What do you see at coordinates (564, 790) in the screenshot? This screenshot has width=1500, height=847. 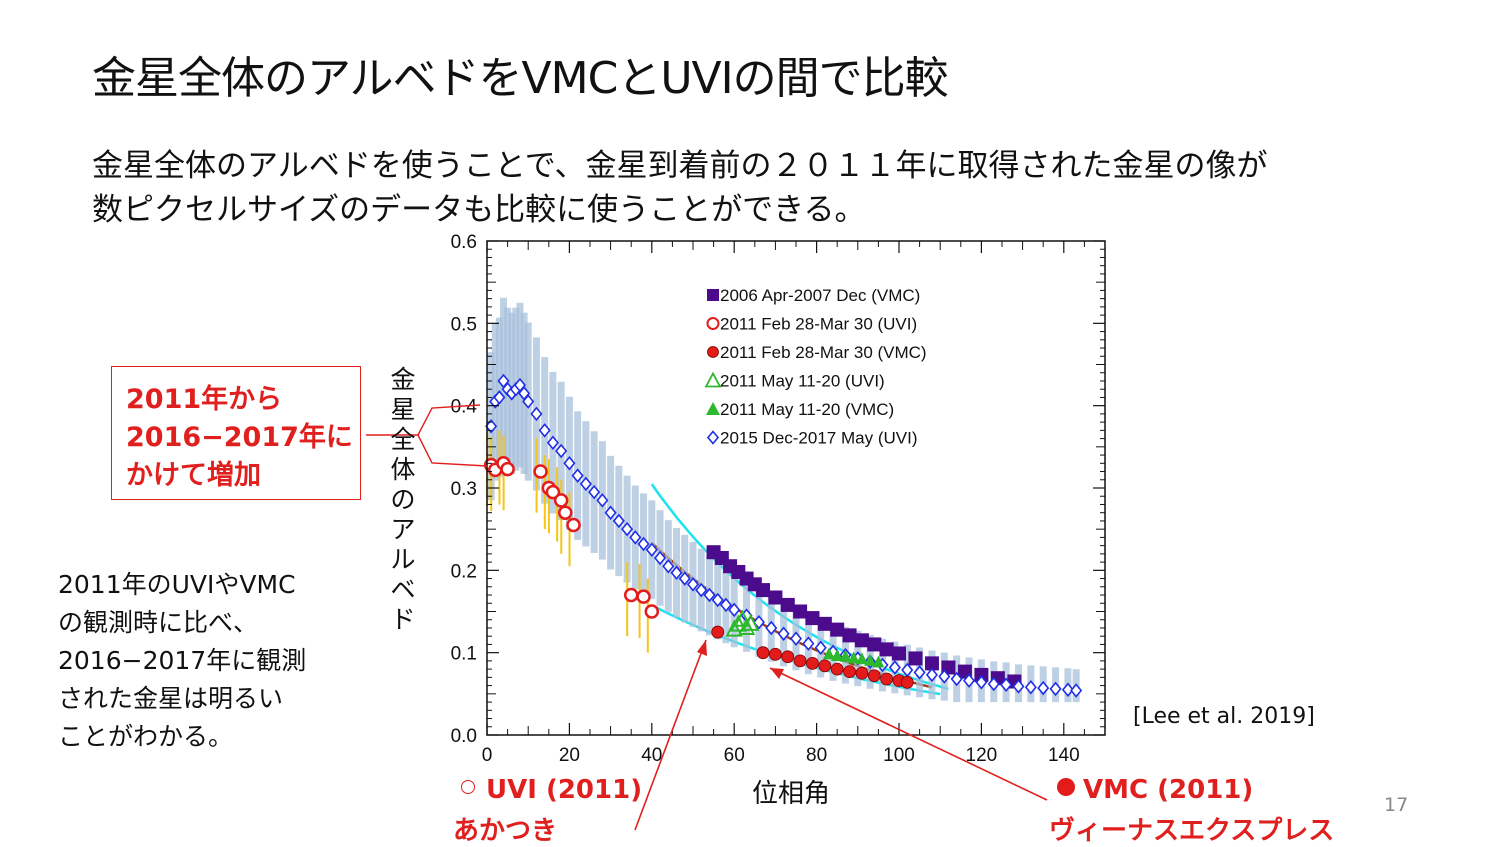 I see `uvi-2011-label: UVI (2011)` at bounding box center [564, 790].